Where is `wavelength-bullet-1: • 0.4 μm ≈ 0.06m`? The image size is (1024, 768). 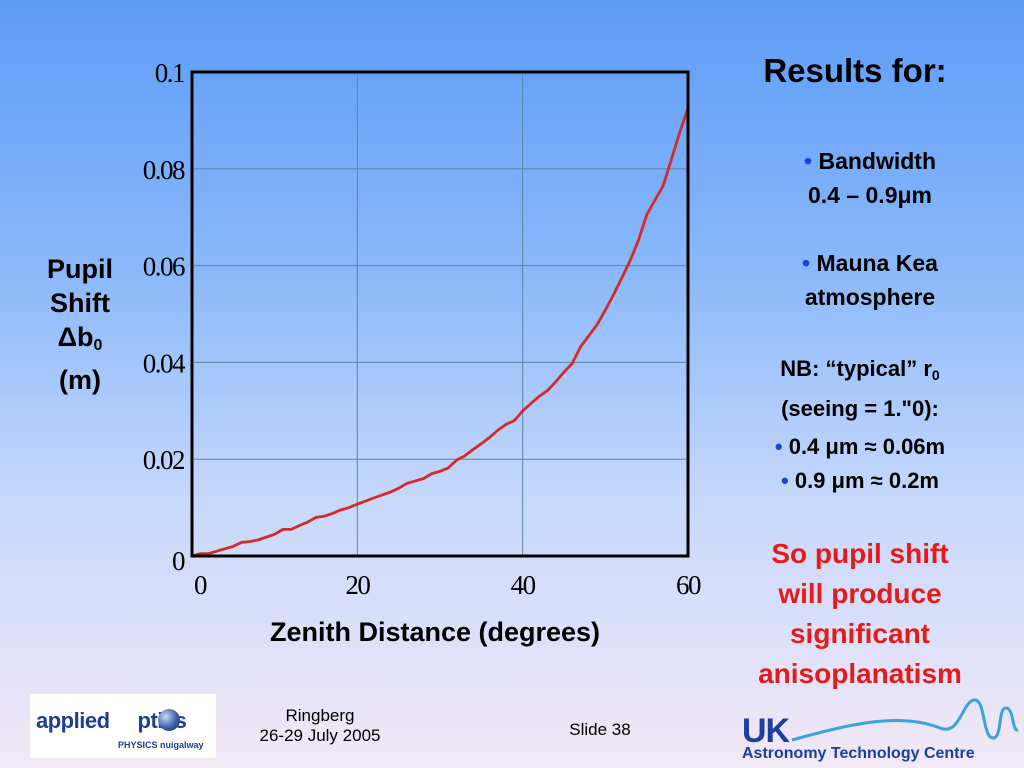 wavelength-bullet-1: • 0.4 μm ≈ 0.06m is located at coordinates (860, 447).